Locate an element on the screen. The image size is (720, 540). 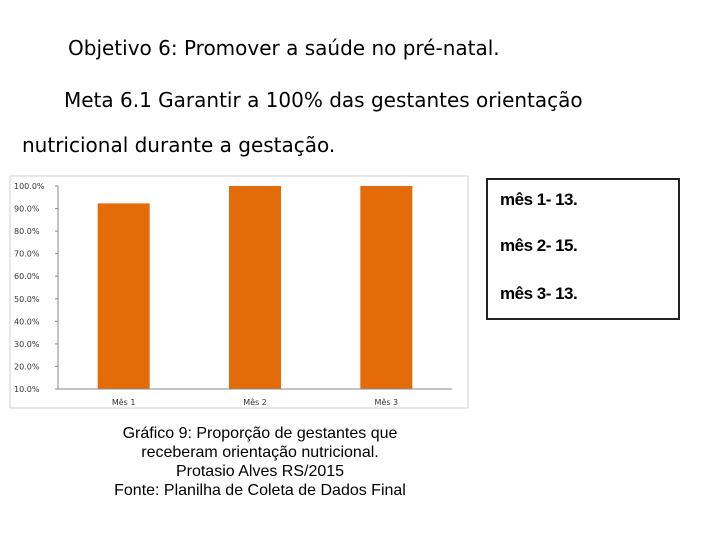
y-tick-label: 50.0% is located at coordinates (27, 299).